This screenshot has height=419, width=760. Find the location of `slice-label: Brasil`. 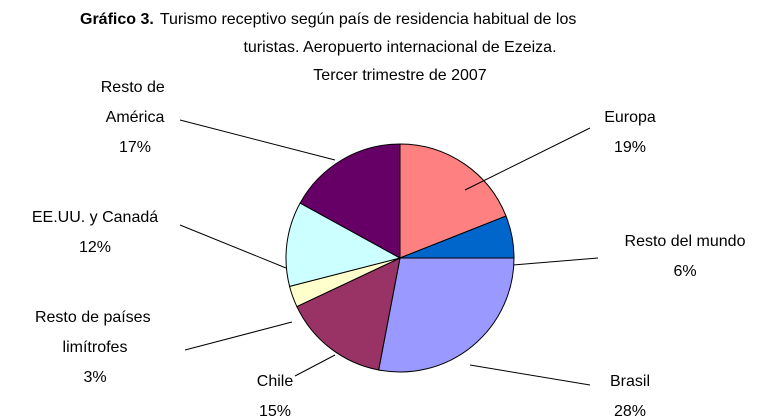

slice-label: Brasil is located at coordinates (630, 381).